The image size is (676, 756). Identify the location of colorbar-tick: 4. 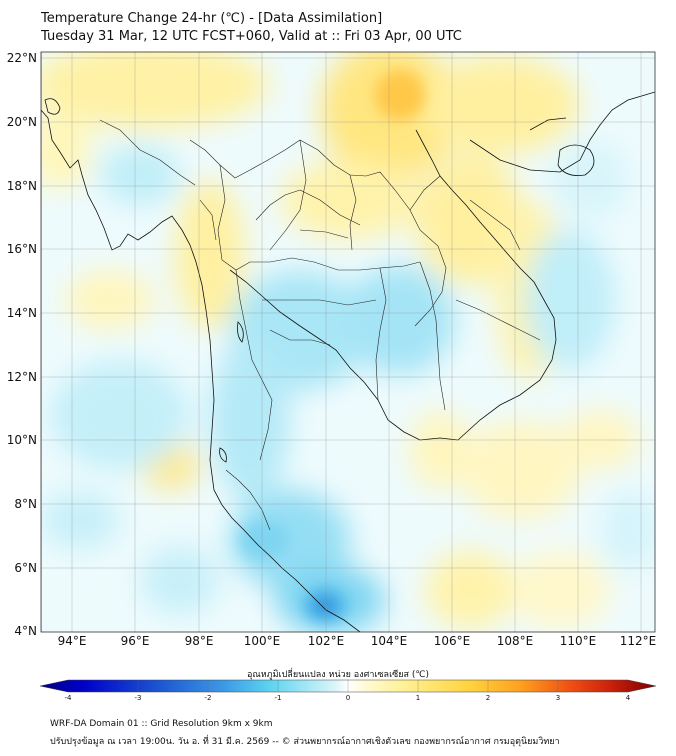
(628, 698).